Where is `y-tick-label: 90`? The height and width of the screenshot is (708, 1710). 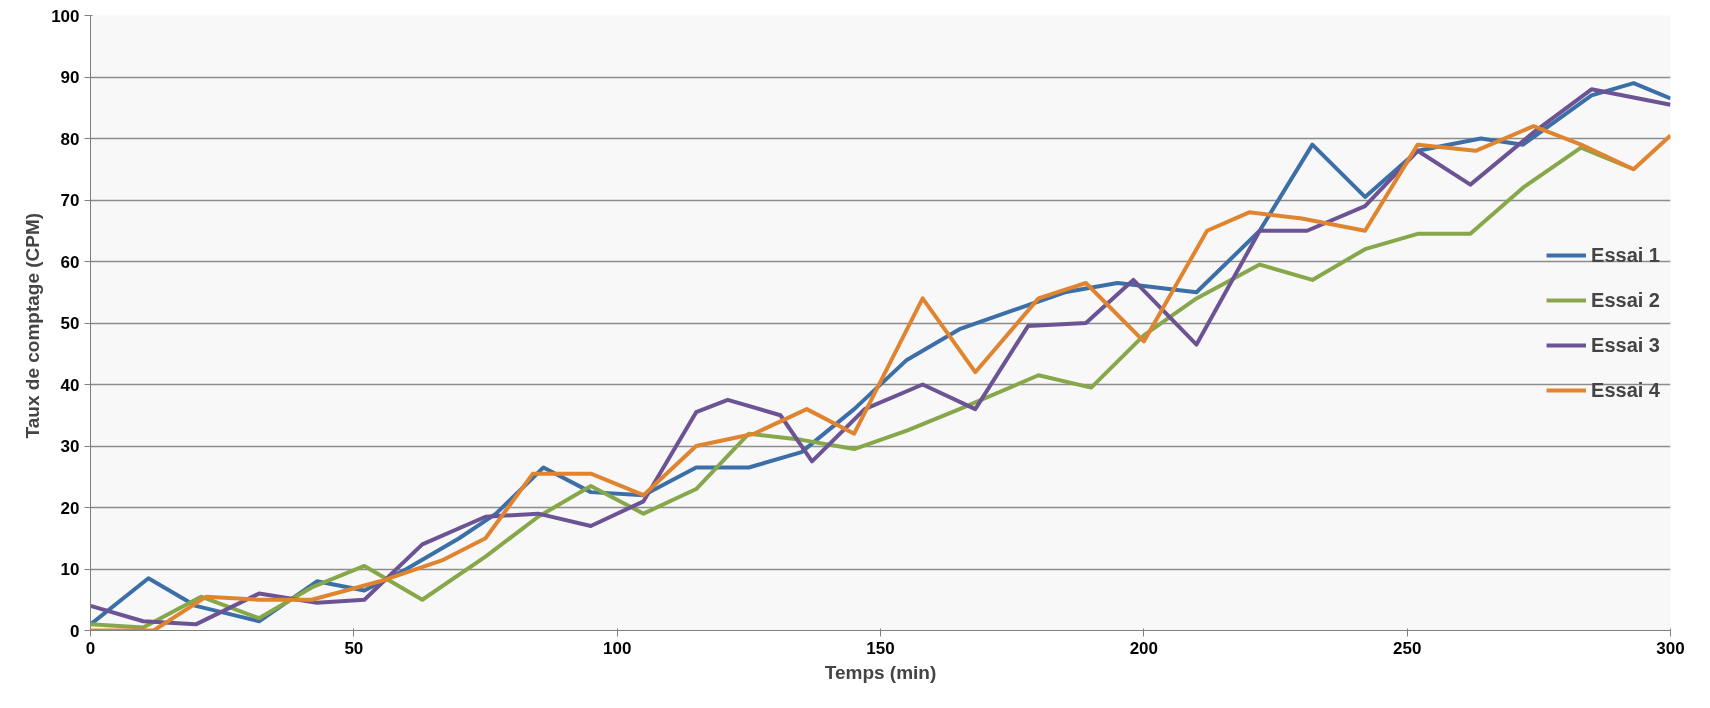
y-tick-label: 90 is located at coordinates (70, 77).